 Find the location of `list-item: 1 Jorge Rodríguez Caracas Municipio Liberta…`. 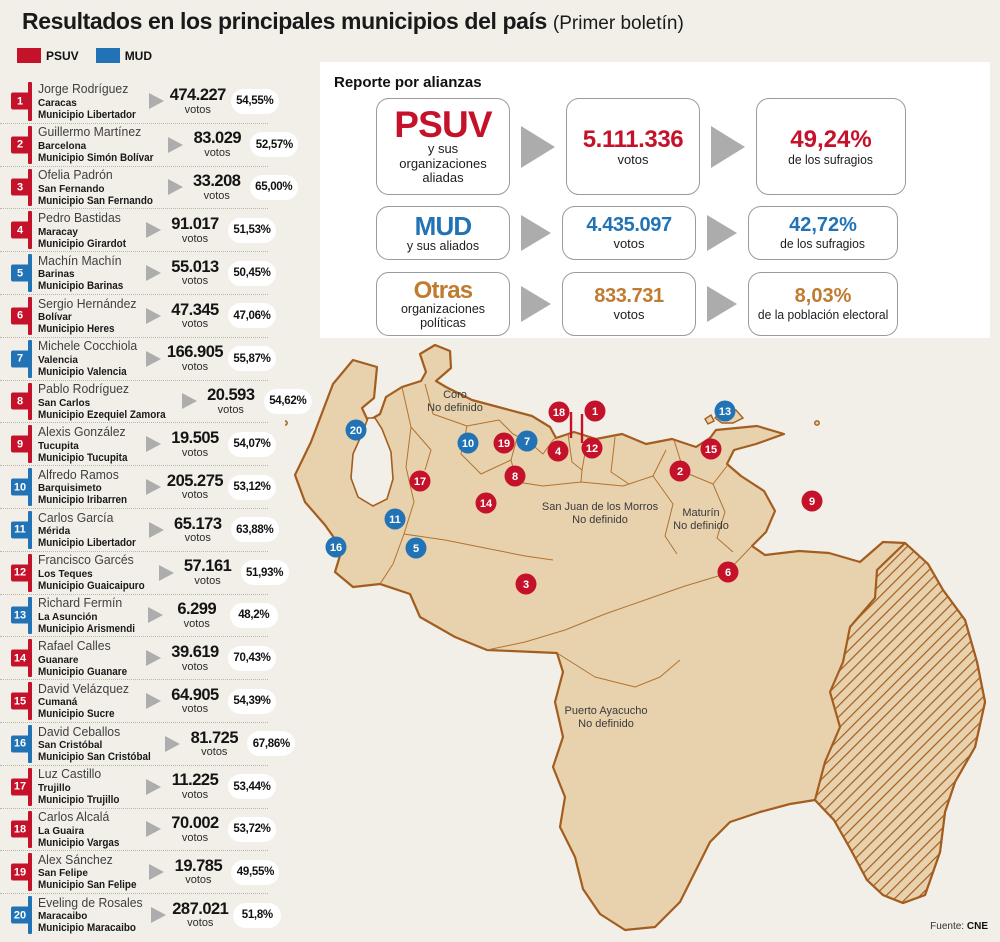

list-item: 1 Jorge Rodríguez Caracas Municipio Liberta… is located at coordinates (139, 101).